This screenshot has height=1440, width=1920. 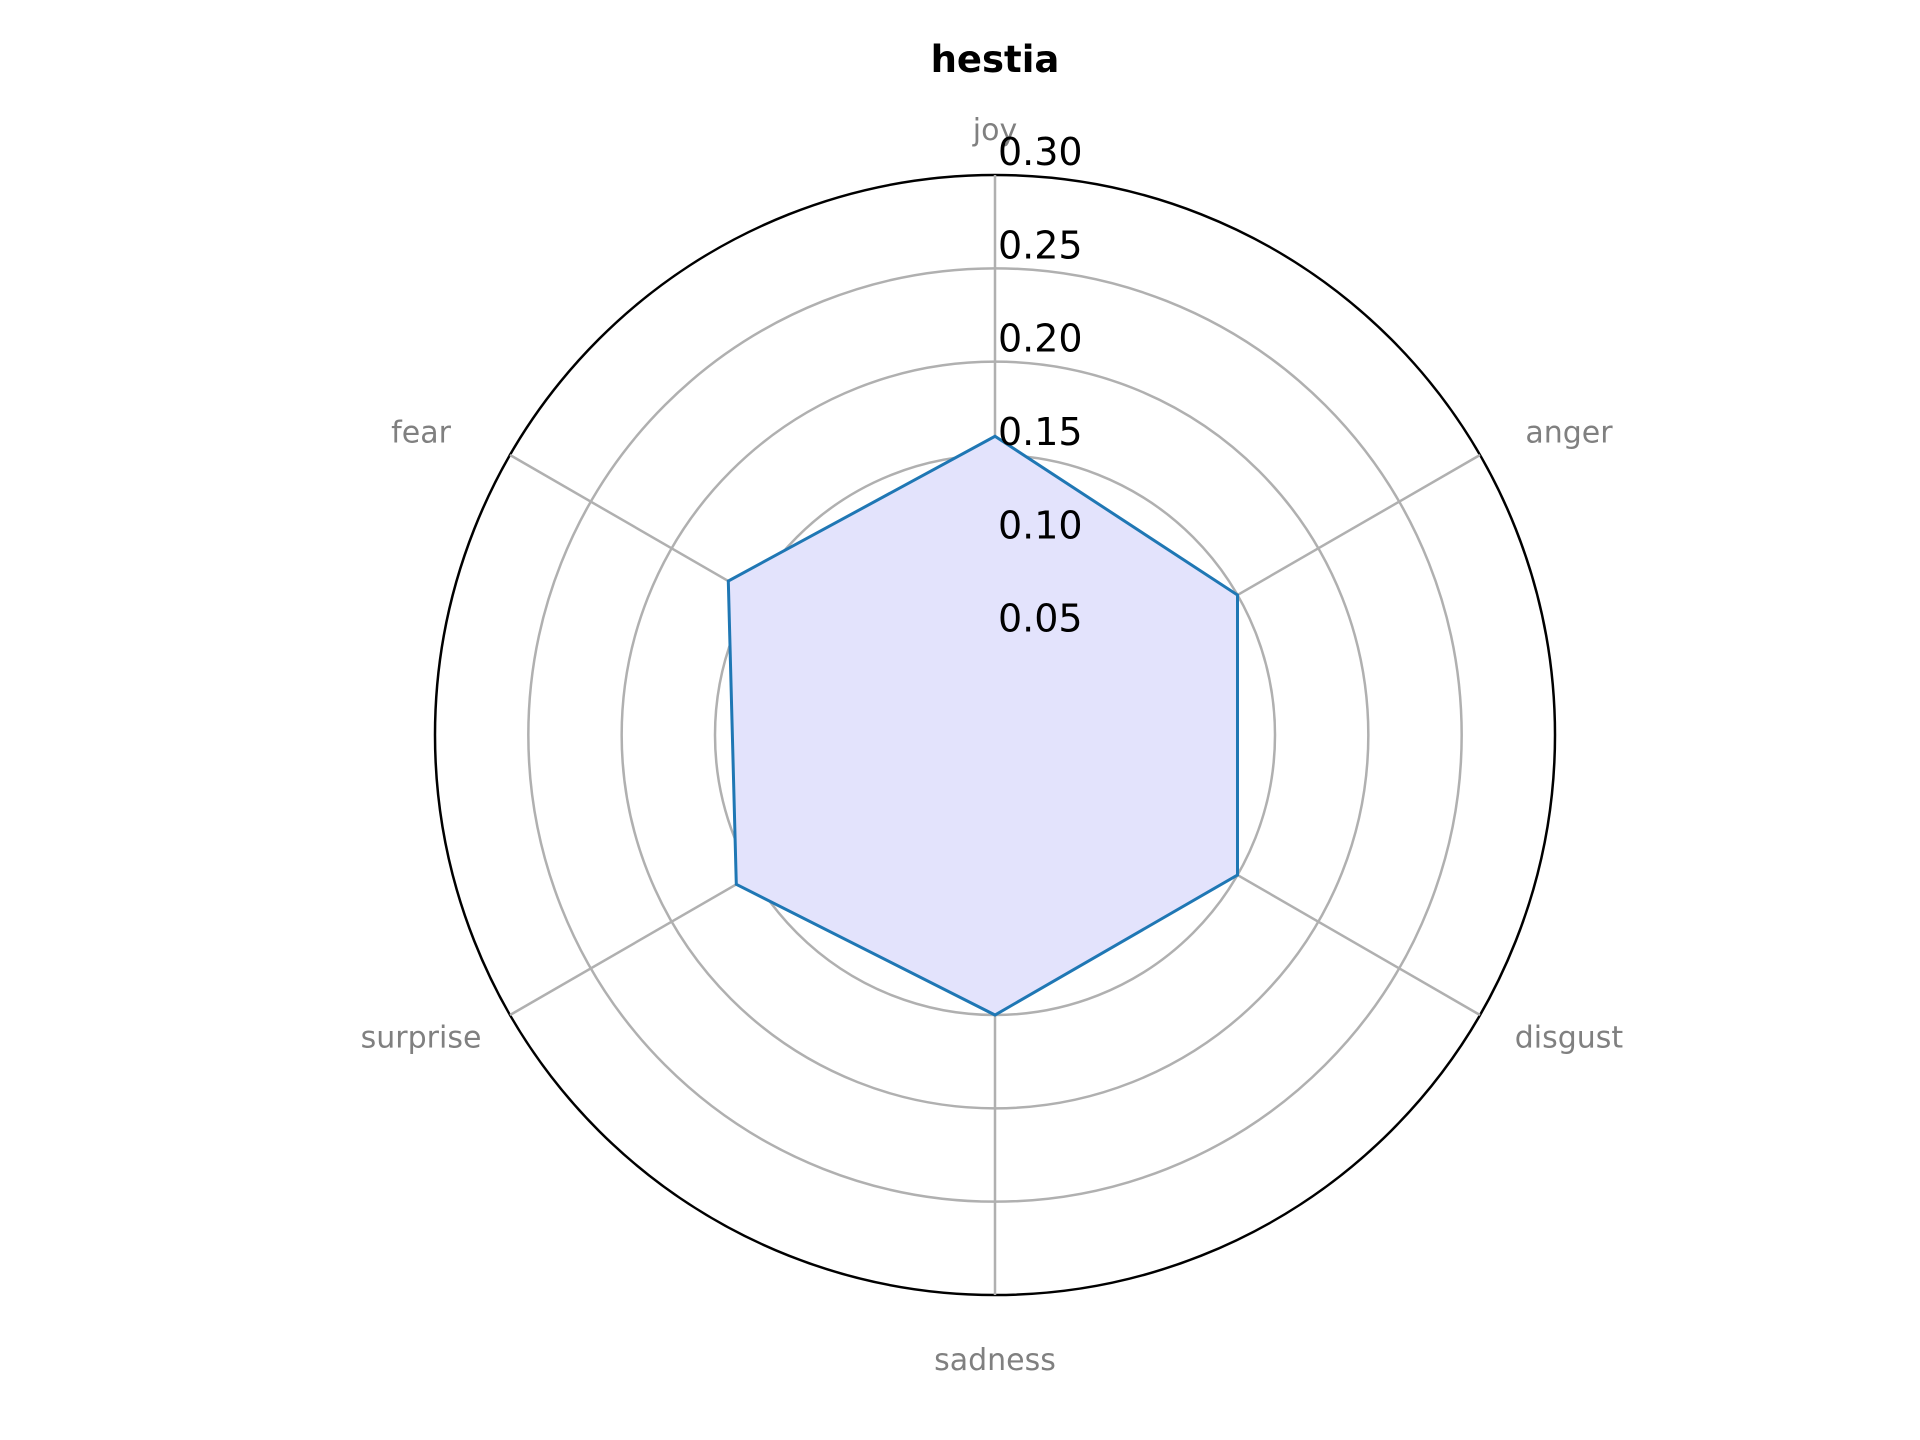 What do you see at coordinates (1040, 339) in the screenshot?
I see `radial-tick-label: 0.20` at bounding box center [1040, 339].